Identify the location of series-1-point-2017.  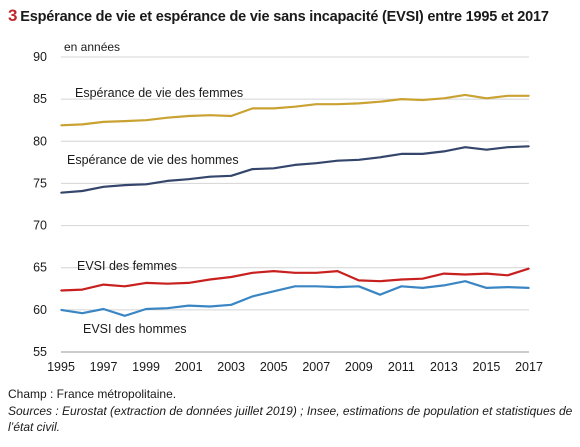
(529, 95).